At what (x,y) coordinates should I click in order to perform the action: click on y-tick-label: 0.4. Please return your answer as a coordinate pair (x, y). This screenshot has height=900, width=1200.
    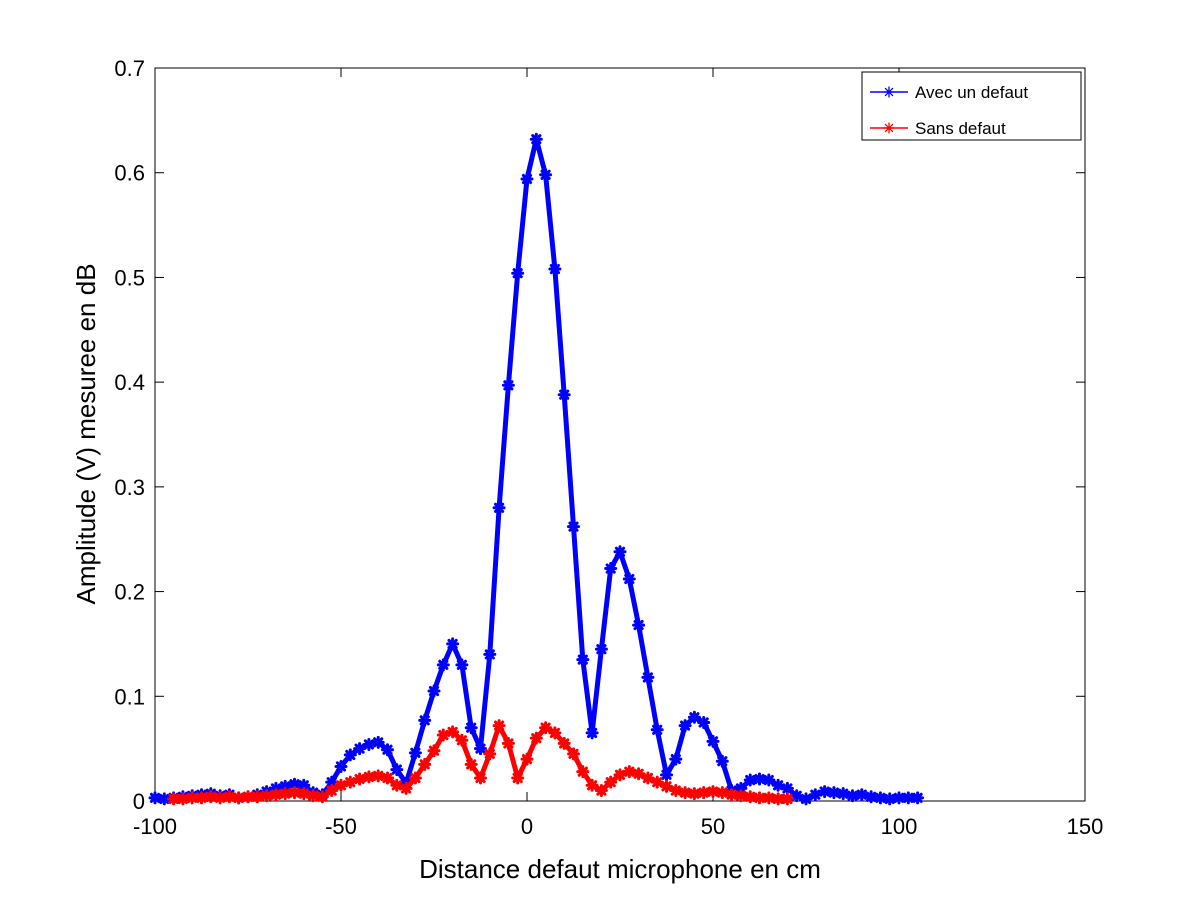
    Looking at the image, I should click on (129, 382).